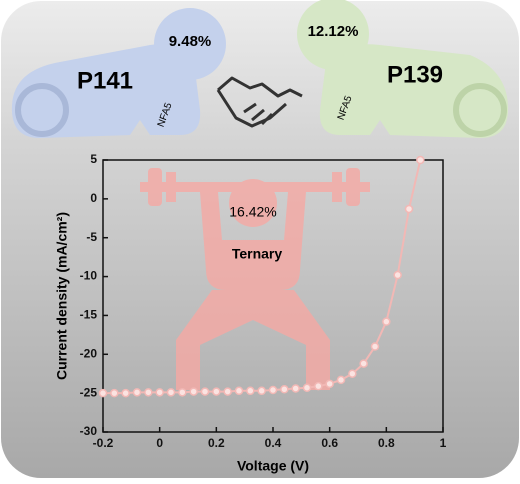  I want to click on y-tick-label: -25, so click(89, 392).